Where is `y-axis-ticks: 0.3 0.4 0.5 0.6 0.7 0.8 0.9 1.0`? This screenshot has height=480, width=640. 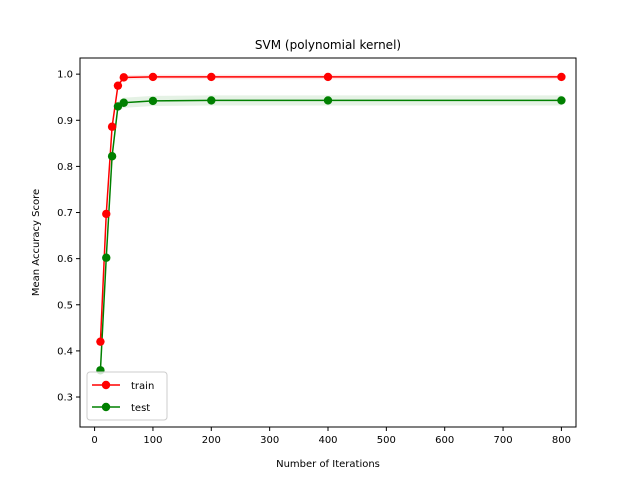
y-axis-ticks: 0.3 0.4 0.5 0.6 0.7 0.8 0.9 1.0 is located at coordinates (68, 237).